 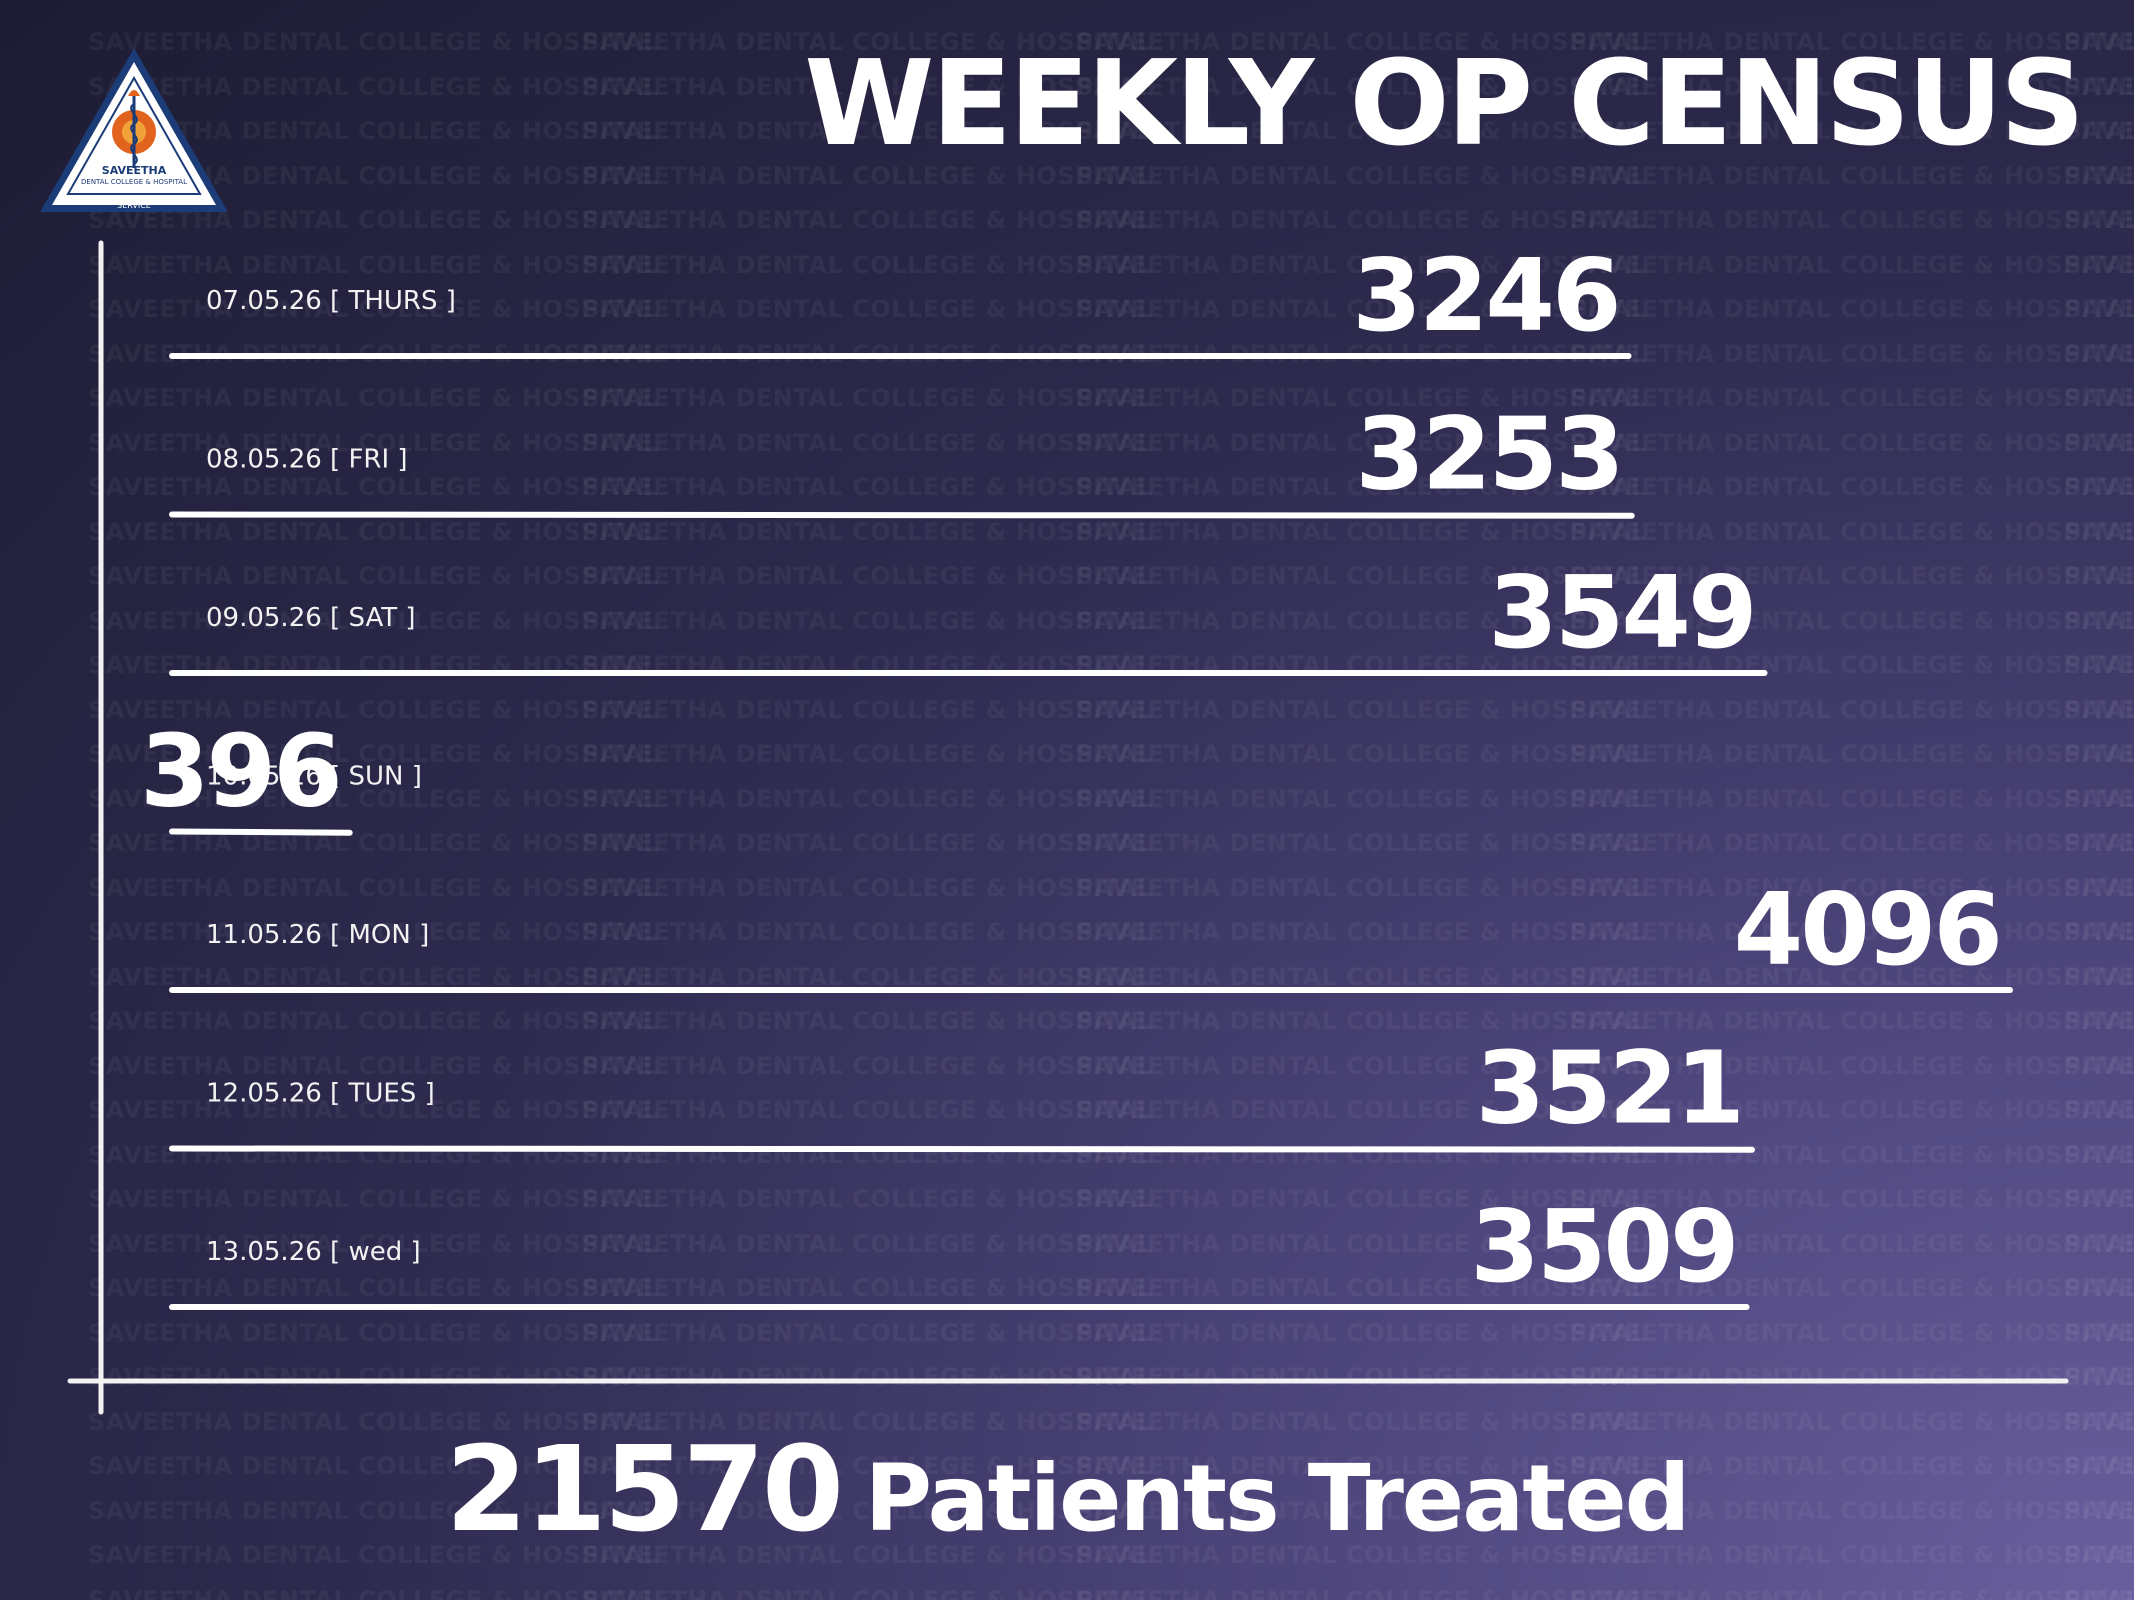 I want to click on triangle-logo-icon, so click(x=134, y=130).